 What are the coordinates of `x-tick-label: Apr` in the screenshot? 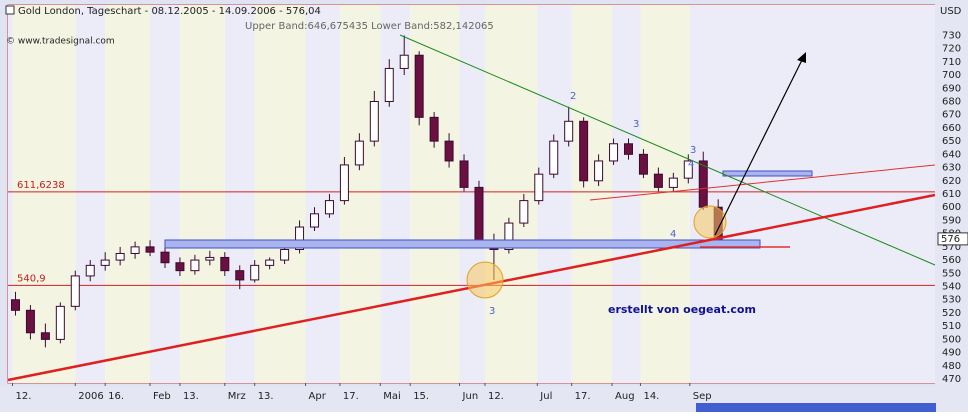 It's located at (318, 396).